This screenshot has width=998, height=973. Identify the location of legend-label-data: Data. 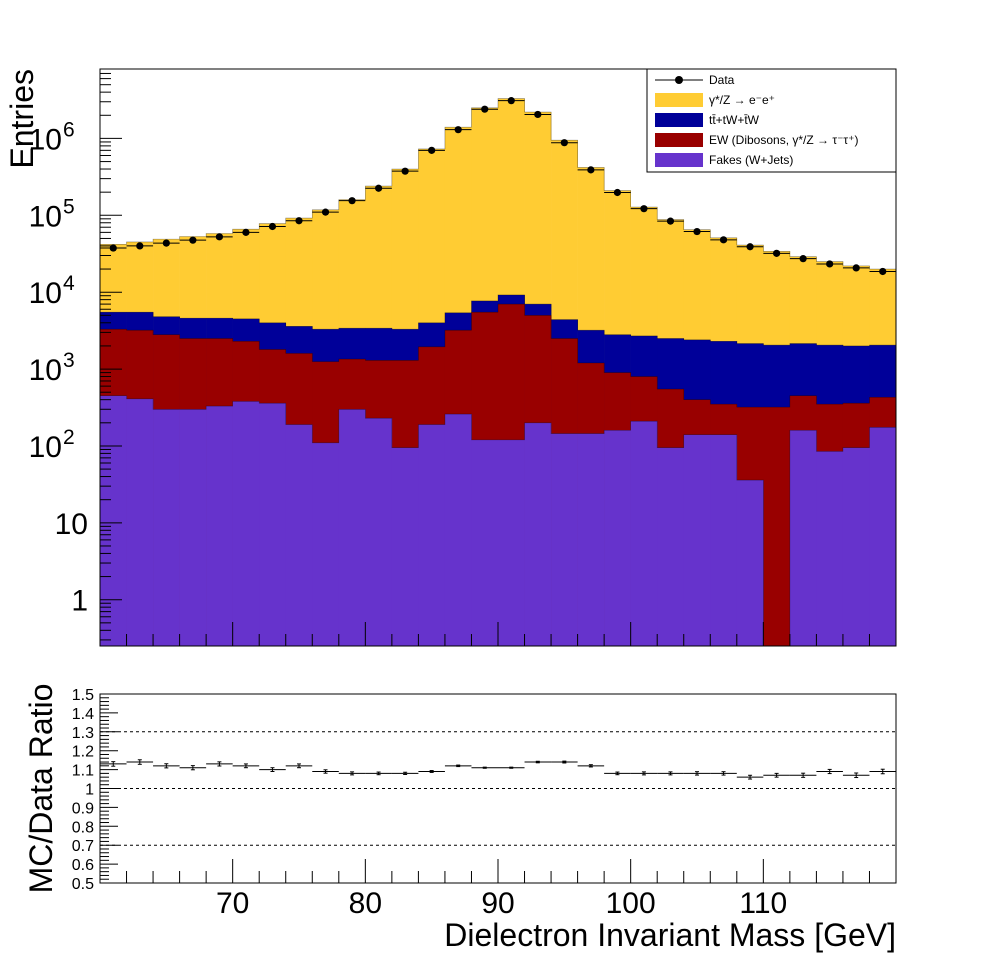
(722, 80).